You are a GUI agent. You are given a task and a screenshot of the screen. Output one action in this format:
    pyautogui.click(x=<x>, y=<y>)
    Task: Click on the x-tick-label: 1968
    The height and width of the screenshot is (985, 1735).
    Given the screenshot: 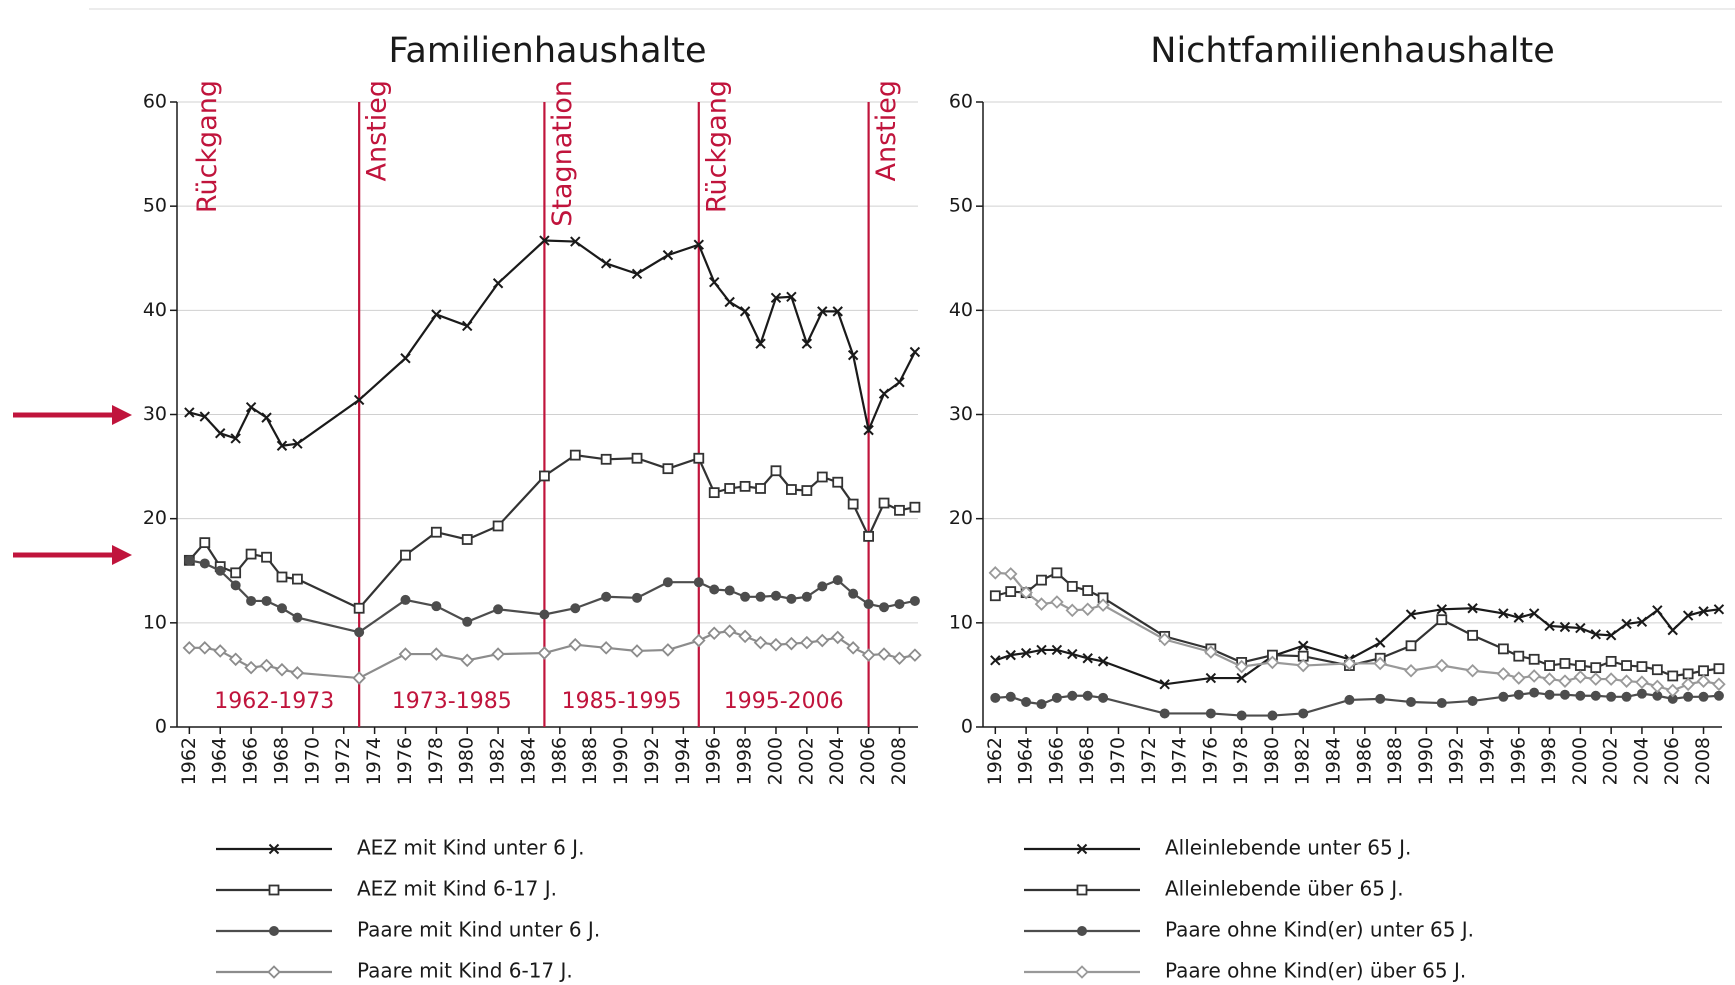 What is the action you would take?
    pyautogui.click(x=1087, y=761)
    